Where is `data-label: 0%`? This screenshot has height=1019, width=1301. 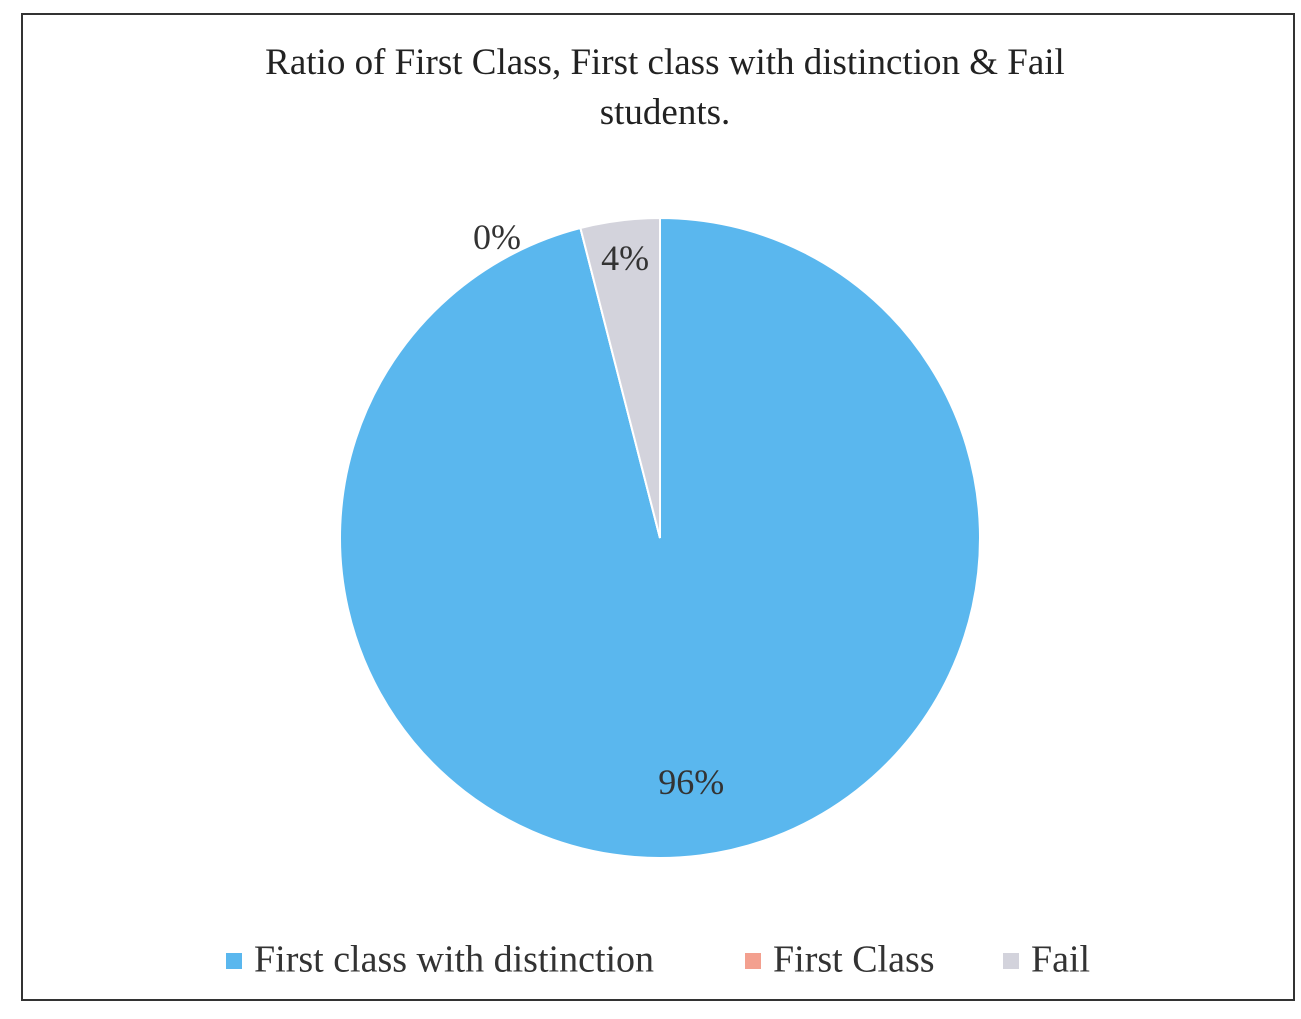
data-label: 0% is located at coordinates (497, 237).